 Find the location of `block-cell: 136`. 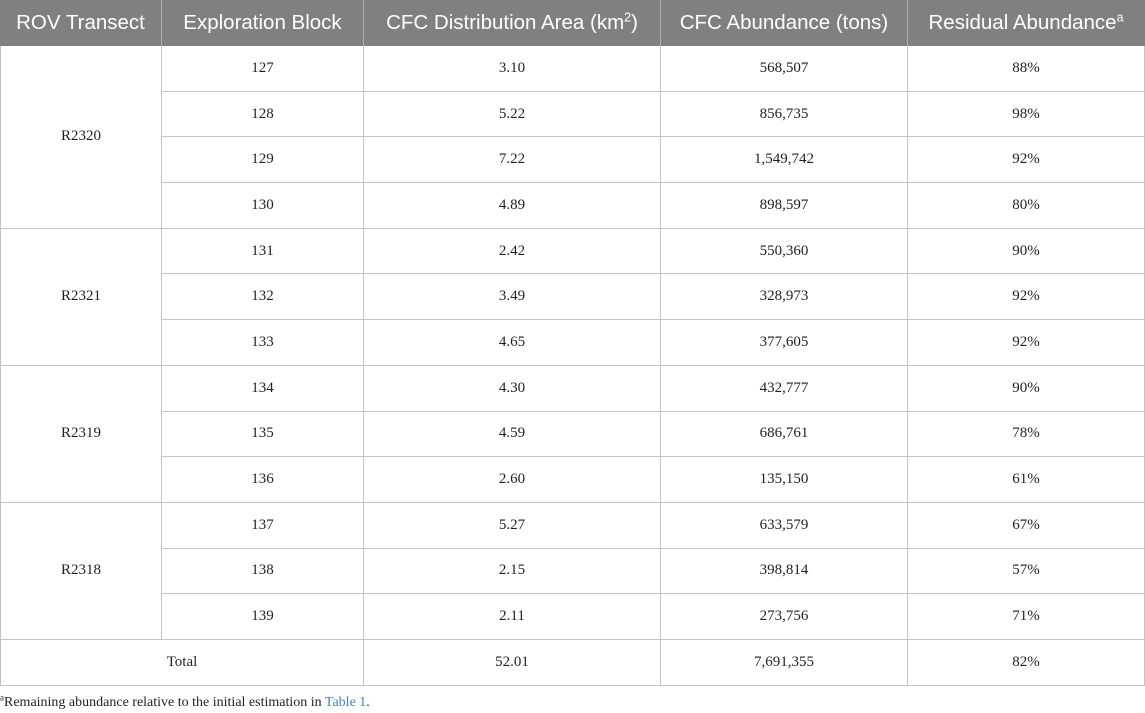

block-cell: 136 is located at coordinates (263, 480).